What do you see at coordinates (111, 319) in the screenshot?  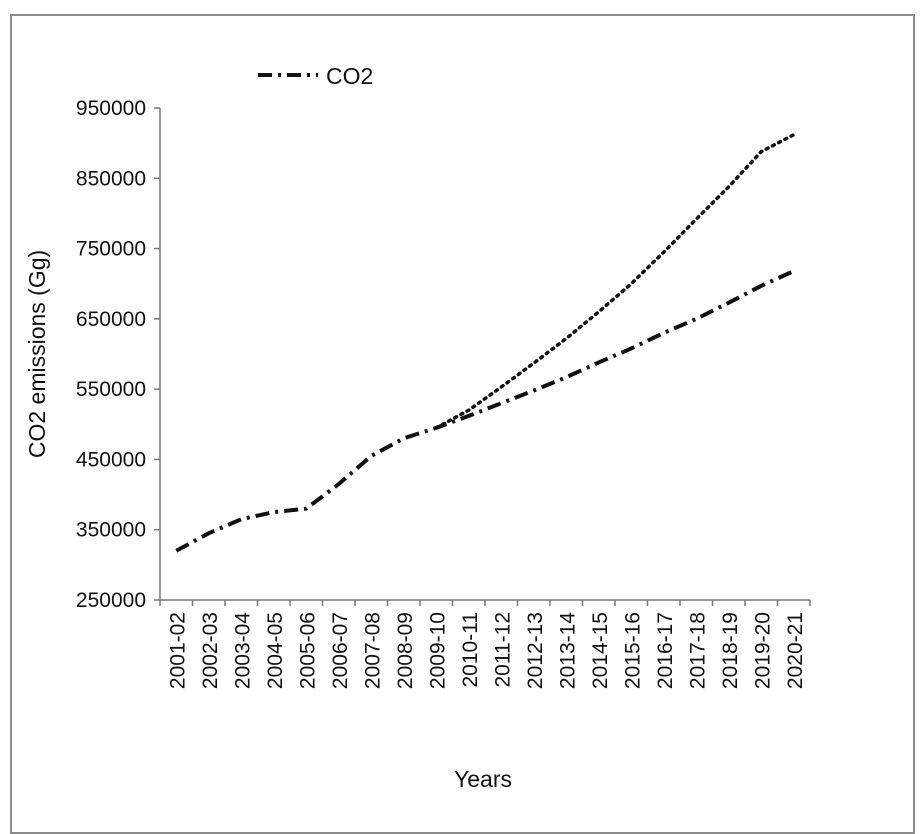 I see `y-tick-label: 650000` at bounding box center [111, 319].